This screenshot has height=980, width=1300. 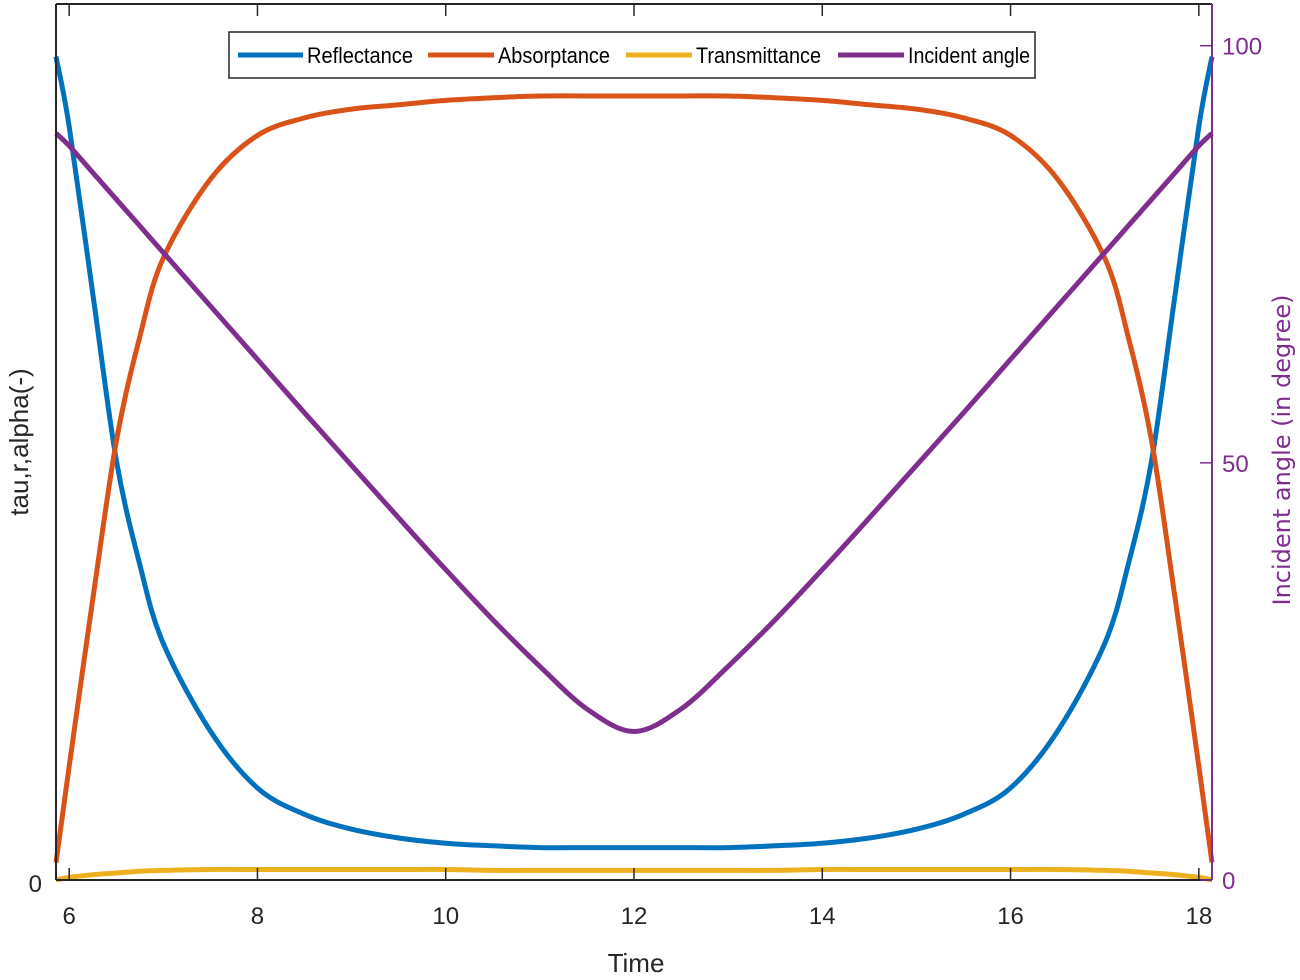 What do you see at coordinates (445, 916) in the screenshot?
I see `x-tick-label: 10` at bounding box center [445, 916].